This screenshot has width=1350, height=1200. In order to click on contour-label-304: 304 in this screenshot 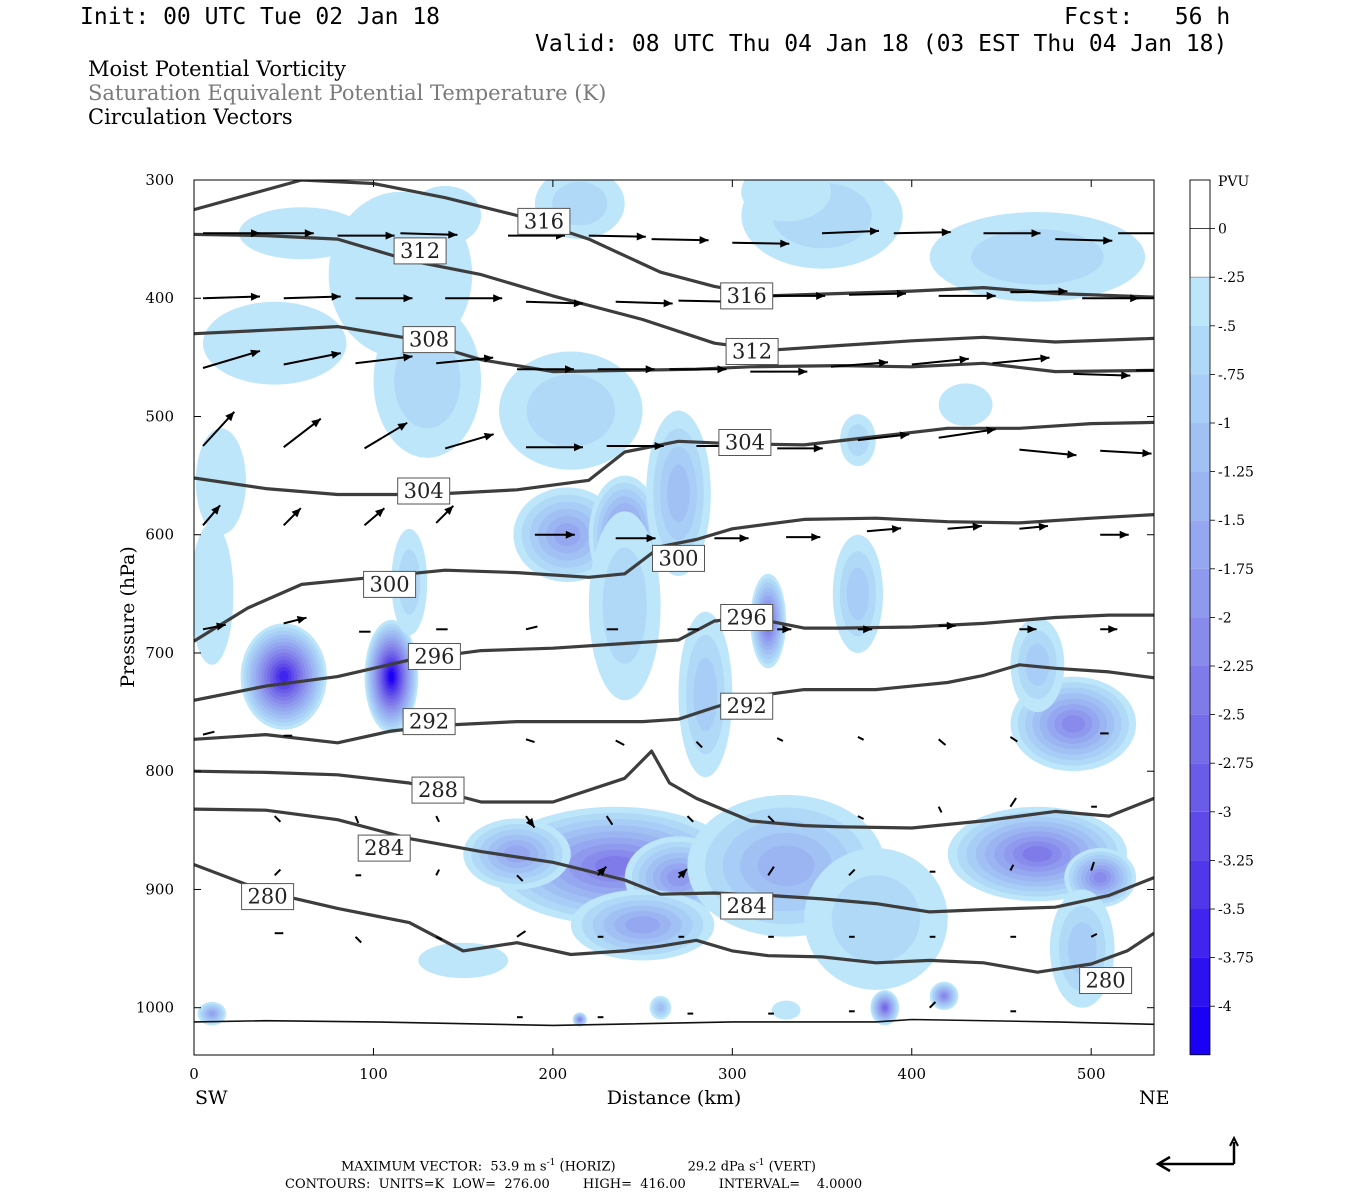, I will do `click(424, 491)`.